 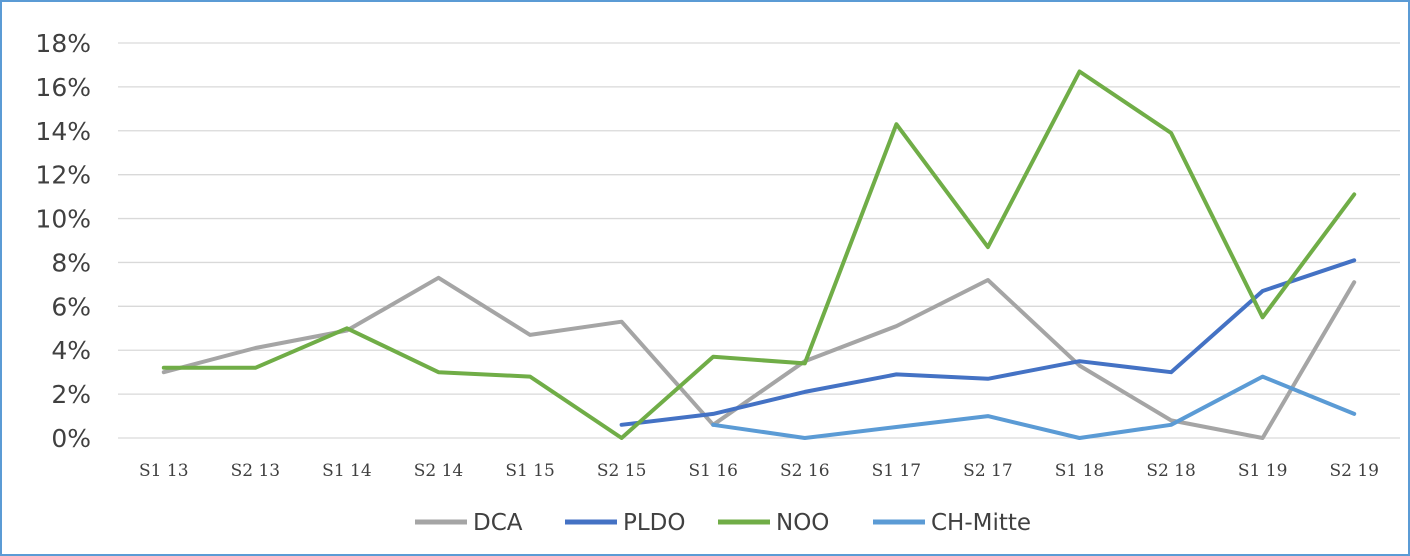 What do you see at coordinates (805, 471) in the screenshot?
I see `x-tick-label: S2 16` at bounding box center [805, 471].